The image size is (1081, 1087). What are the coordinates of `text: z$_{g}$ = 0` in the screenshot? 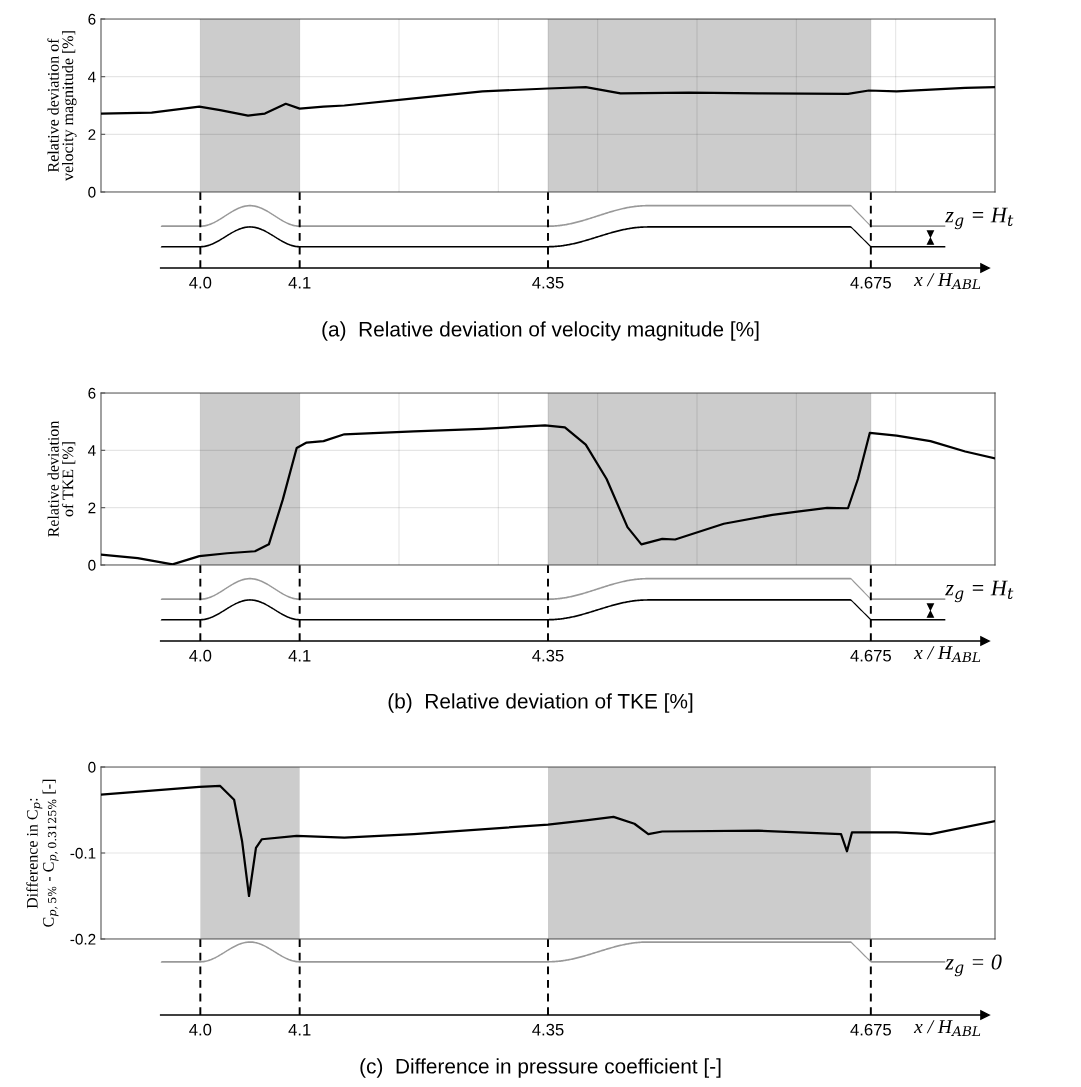 It's located at (973, 965).